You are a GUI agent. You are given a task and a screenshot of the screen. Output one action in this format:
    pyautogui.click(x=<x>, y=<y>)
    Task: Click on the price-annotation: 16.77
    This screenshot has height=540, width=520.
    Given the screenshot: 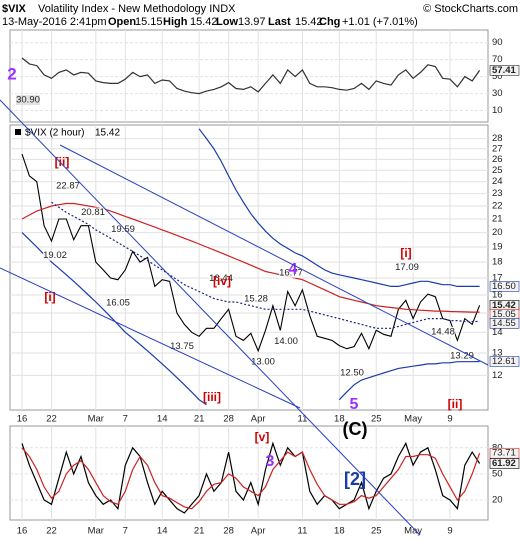 What is the action you would take?
    pyautogui.click(x=291, y=272)
    